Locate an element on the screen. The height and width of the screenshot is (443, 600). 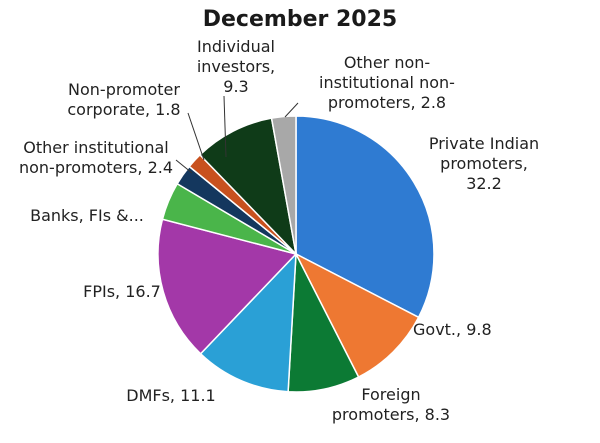
slice-label-line: institutional non- is located at coordinates (387, 82).